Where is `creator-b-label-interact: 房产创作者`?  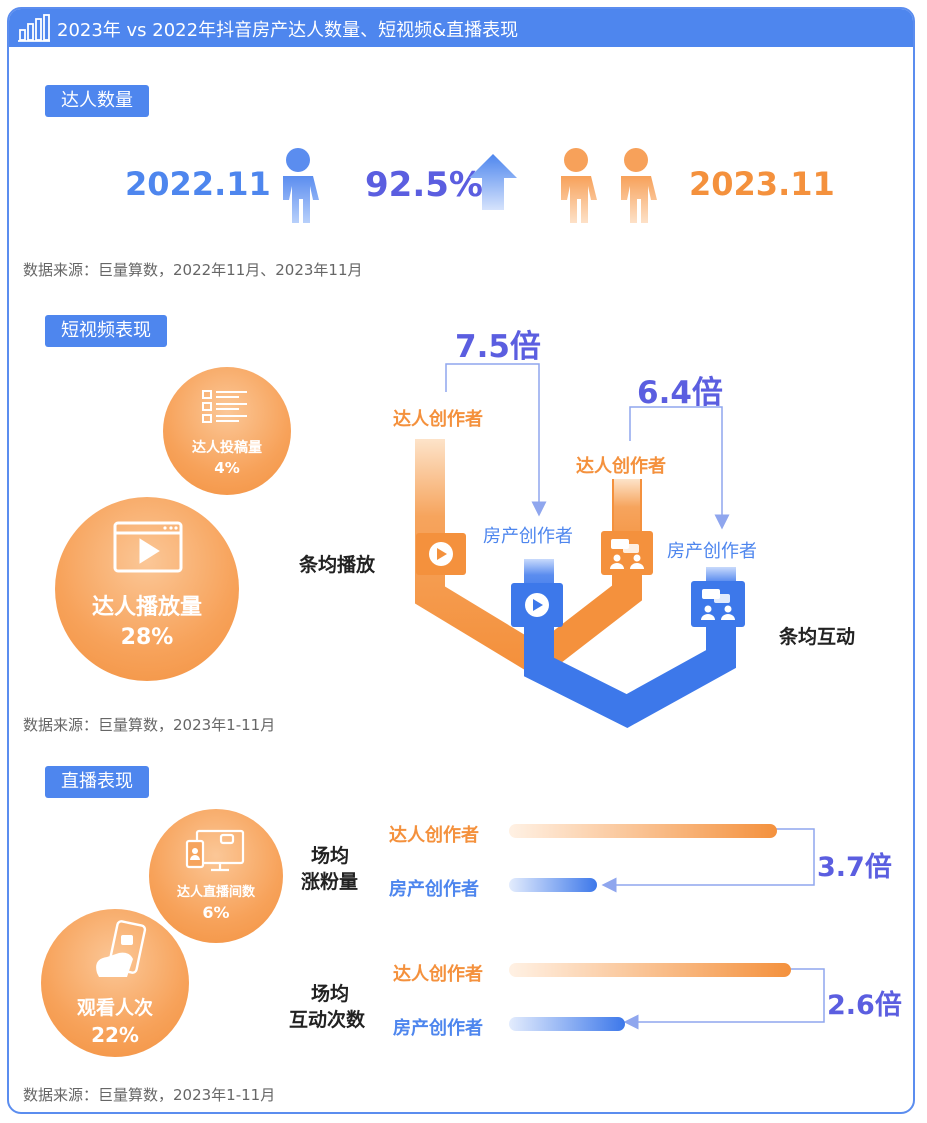 creator-b-label-interact: 房产创作者 is located at coordinates (712, 551).